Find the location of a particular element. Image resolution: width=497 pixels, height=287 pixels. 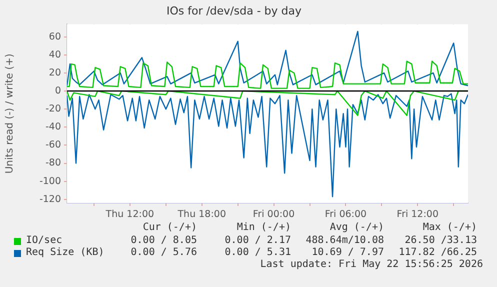

x-tick-label: Thu 18:00 is located at coordinates (201, 214).